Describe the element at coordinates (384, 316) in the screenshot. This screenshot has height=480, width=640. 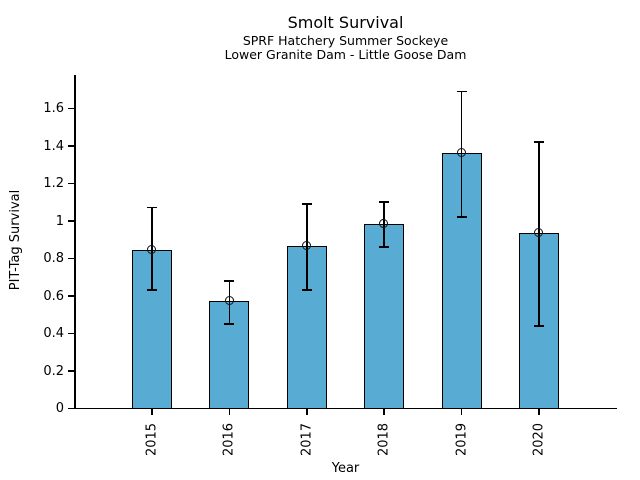
I see `bar-2018` at that location.